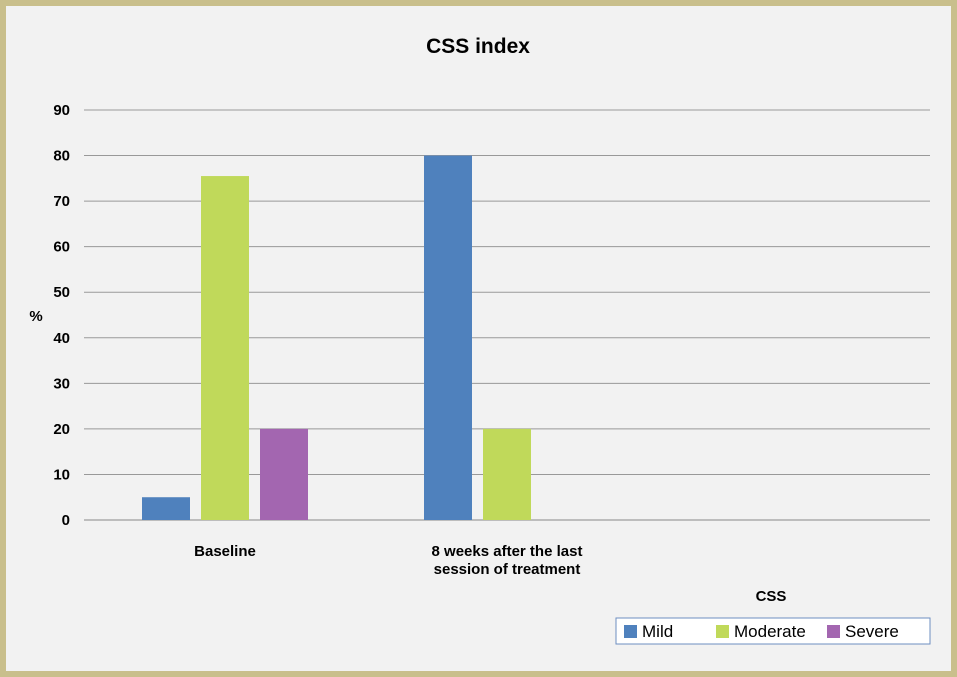  What do you see at coordinates (225, 551) in the screenshot?
I see `x-category-label: Baseline` at bounding box center [225, 551].